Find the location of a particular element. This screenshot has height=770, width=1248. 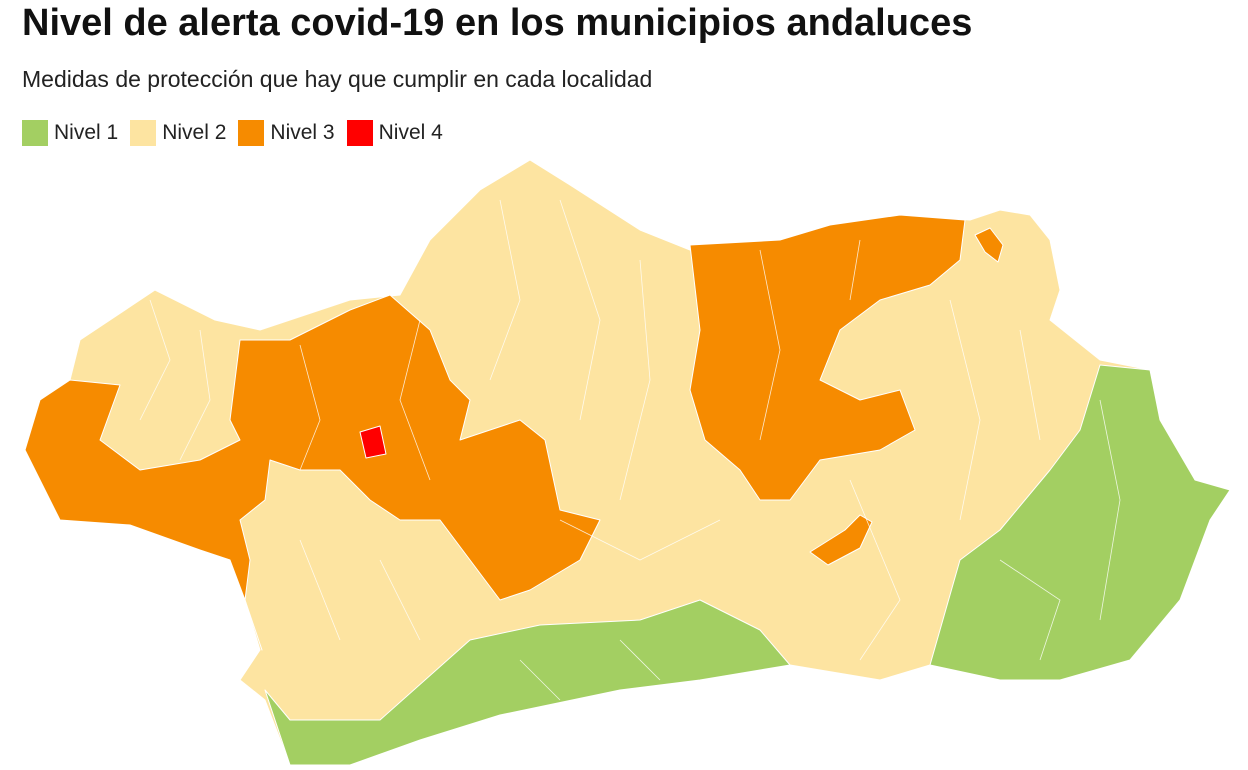

legend: Nivel 1 Nivel 2 Nivel 3 Nivel 4 is located at coordinates (232, 133).